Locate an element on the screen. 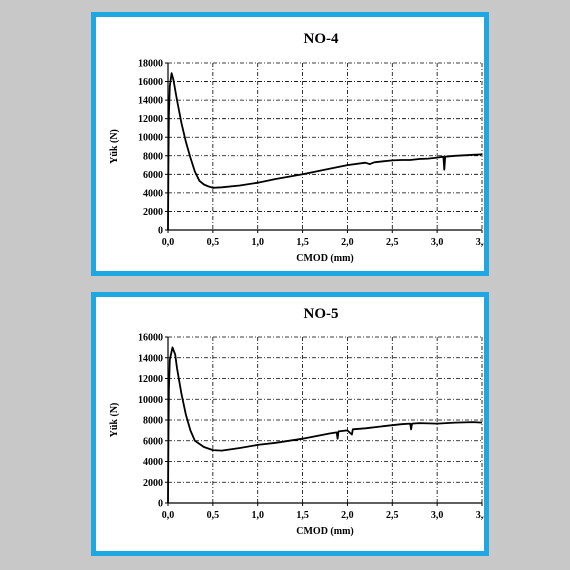 Image resolution: width=570 pixels, height=570 pixels. chart-1-x-axis-label: CMOD (mm) is located at coordinates (324, 531).